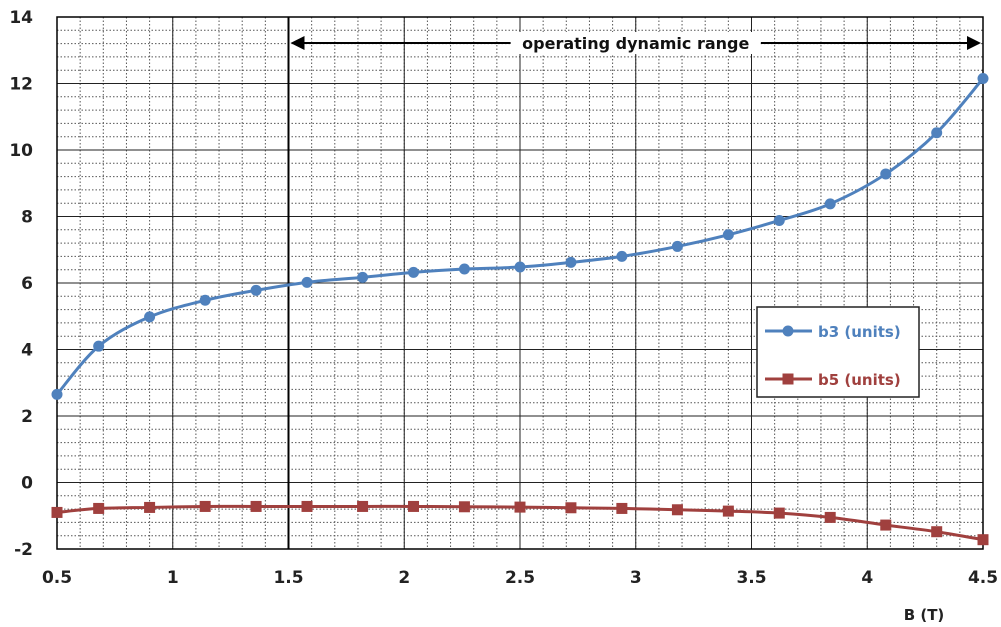 This screenshot has height=627, width=1001. I want to click on y-tick-label: 8, so click(27, 218).